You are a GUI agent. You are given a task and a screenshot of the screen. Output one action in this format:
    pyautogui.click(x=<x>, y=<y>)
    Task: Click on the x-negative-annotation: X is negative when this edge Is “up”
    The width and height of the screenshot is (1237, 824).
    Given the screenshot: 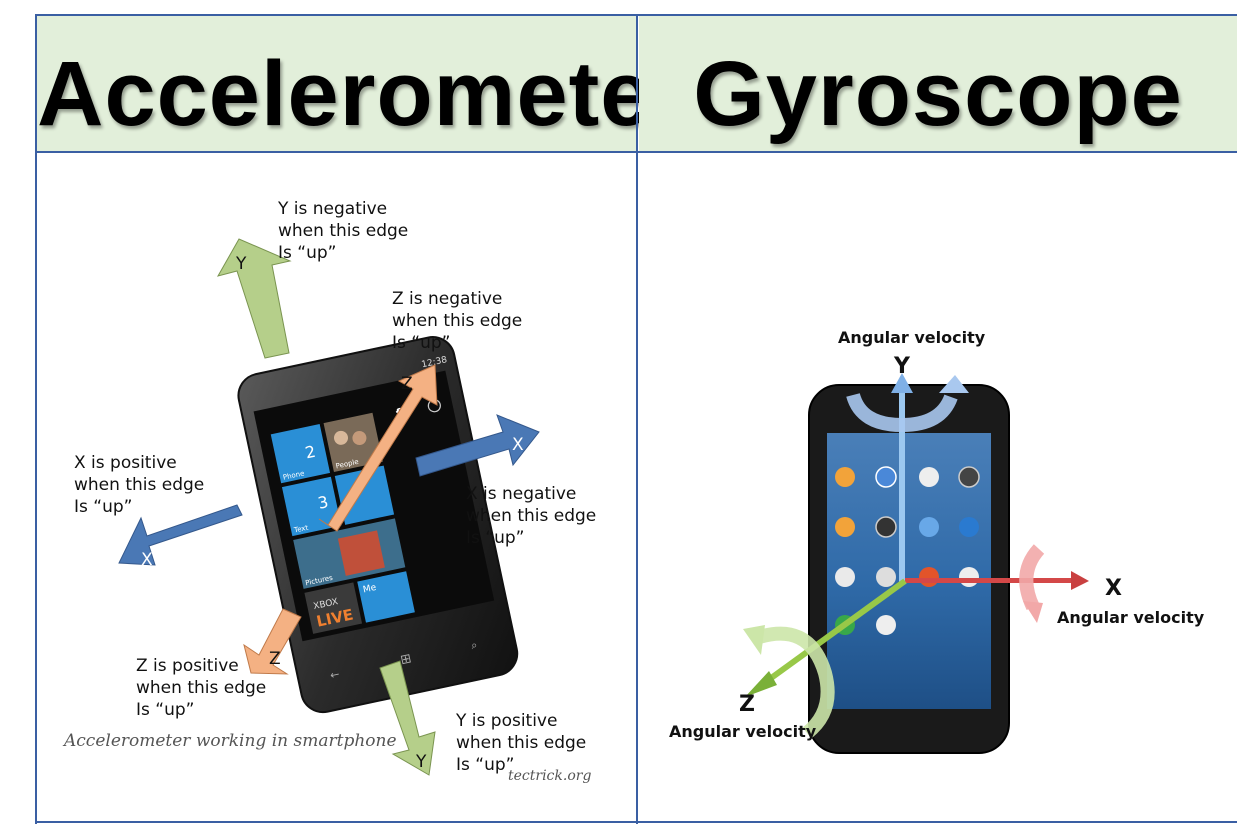 What is the action you would take?
    pyautogui.click(x=531, y=516)
    